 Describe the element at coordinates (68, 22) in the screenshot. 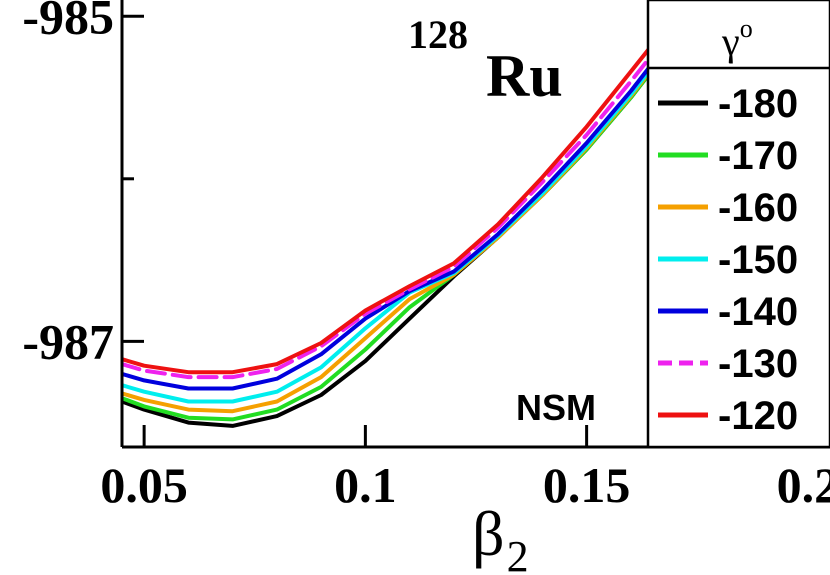

I see `y-tick-label: -985` at that location.